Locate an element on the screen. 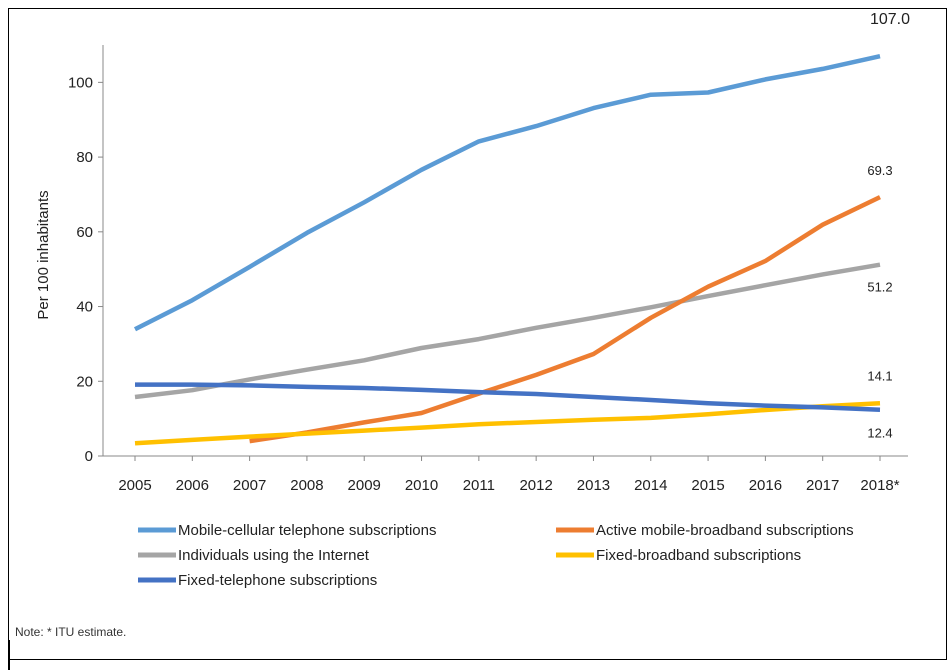  frame-edge is located at coordinates (9, 655).